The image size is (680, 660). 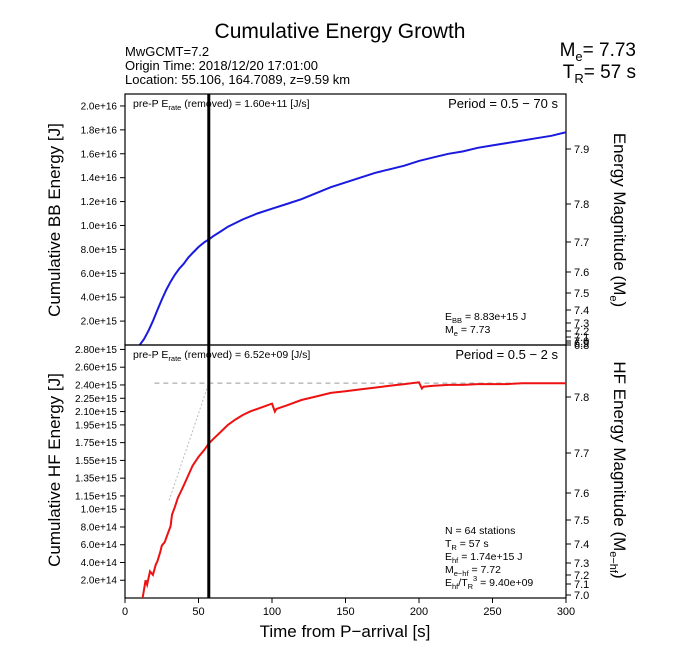 What do you see at coordinates (96, 425) in the screenshot?
I see `y-tick-label: 1.95e+15` at bounding box center [96, 425].